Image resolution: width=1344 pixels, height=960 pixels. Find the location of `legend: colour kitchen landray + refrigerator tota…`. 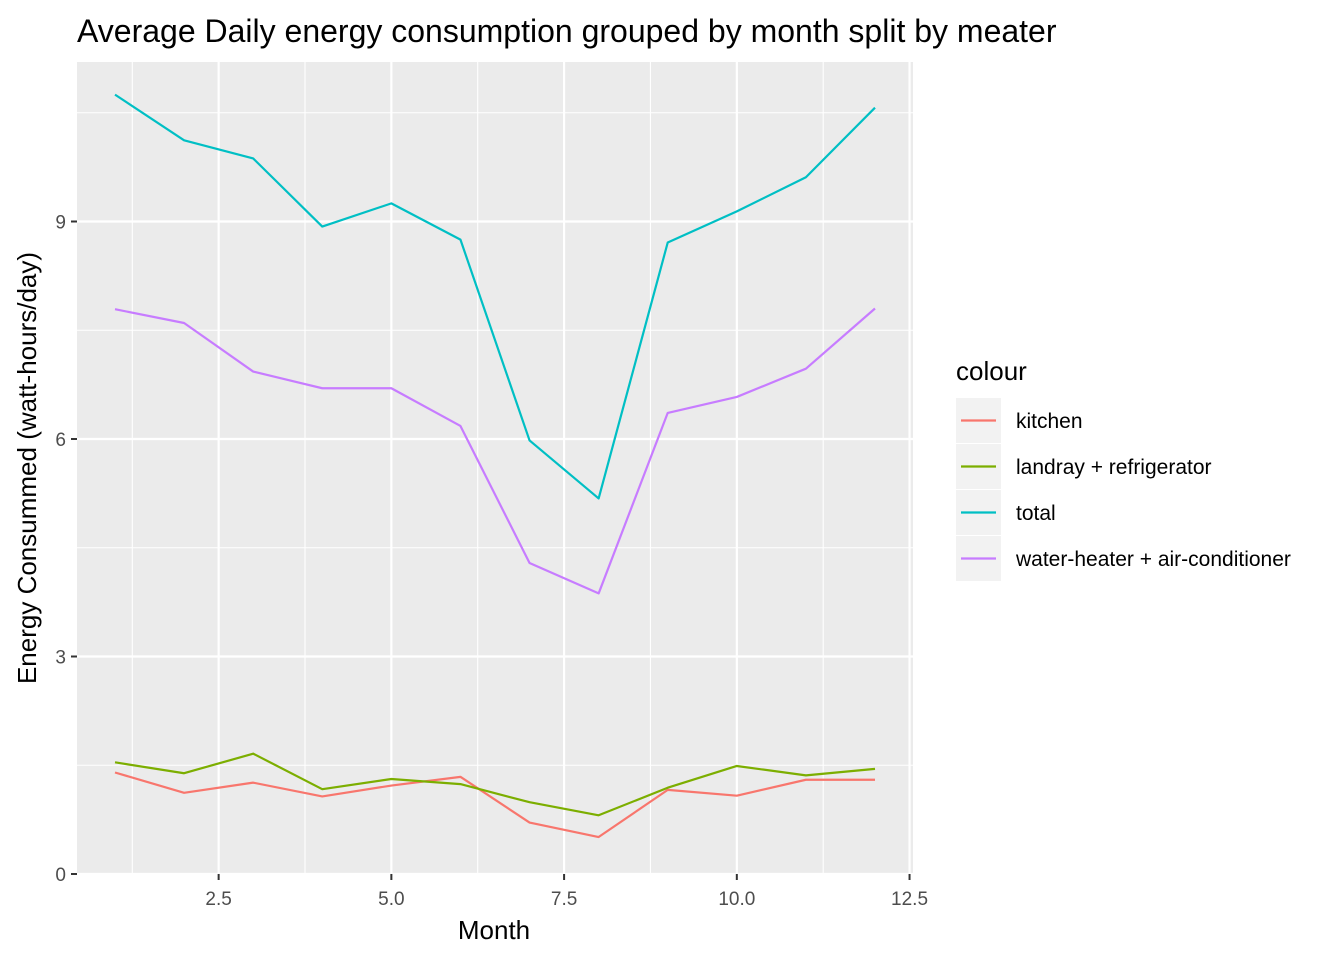

legend: colour kitchen landray + refrigerator tota… is located at coordinates (1123, 468).